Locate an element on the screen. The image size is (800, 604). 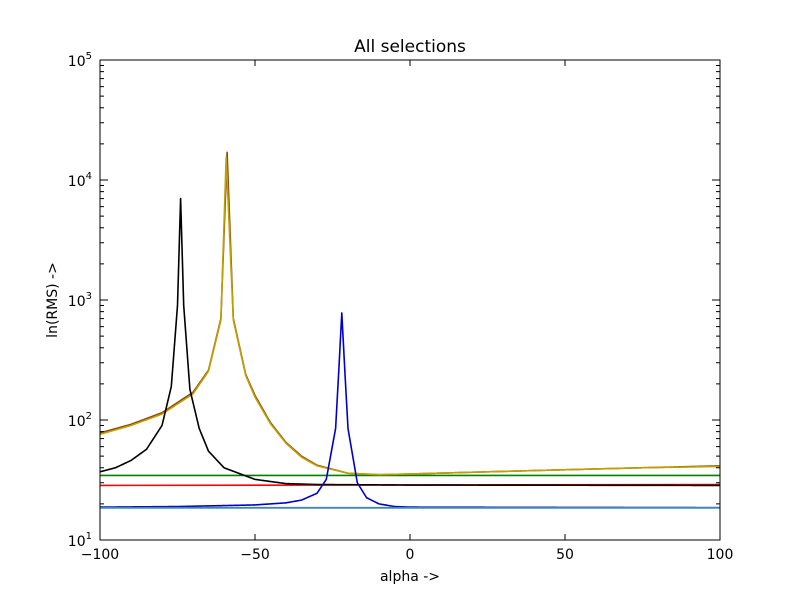
x-tick-label: −100 is located at coordinates (100, 555).